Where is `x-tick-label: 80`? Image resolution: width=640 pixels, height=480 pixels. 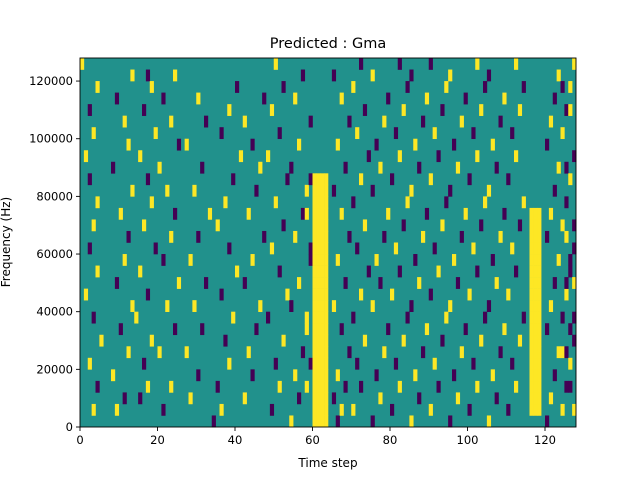 x-tick-label: 80 is located at coordinates (390, 440).